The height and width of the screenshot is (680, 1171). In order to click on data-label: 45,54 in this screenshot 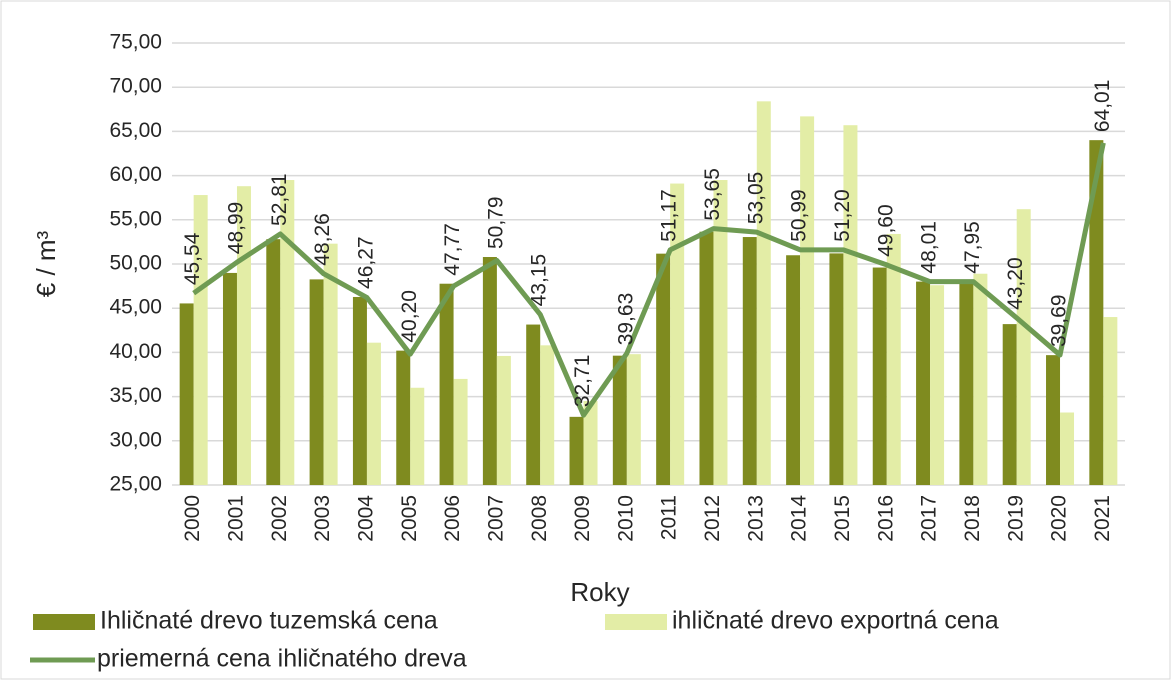, I will do `click(192, 258)`.